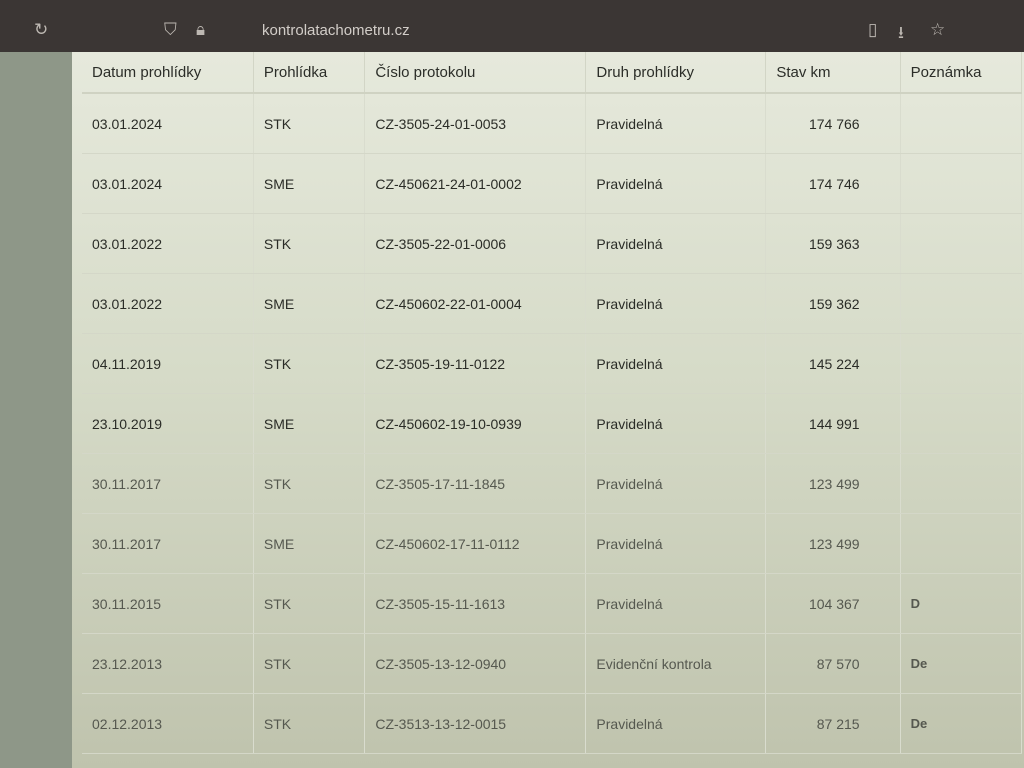 This screenshot has height=768, width=1024. I want to click on cell-protocol: CZ-3505-24-01-0053, so click(475, 123).